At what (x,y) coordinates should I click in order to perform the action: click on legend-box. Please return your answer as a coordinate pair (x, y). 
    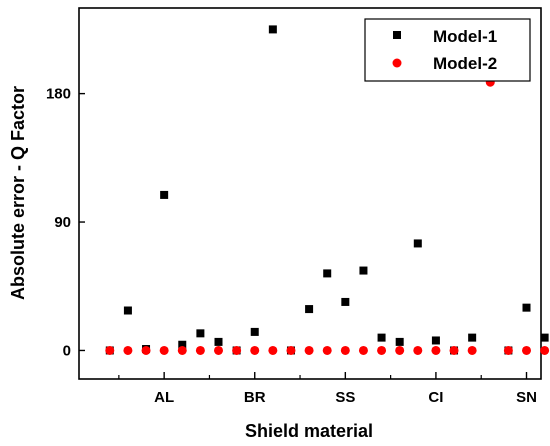
    Looking at the image, I should click on (447, 50).